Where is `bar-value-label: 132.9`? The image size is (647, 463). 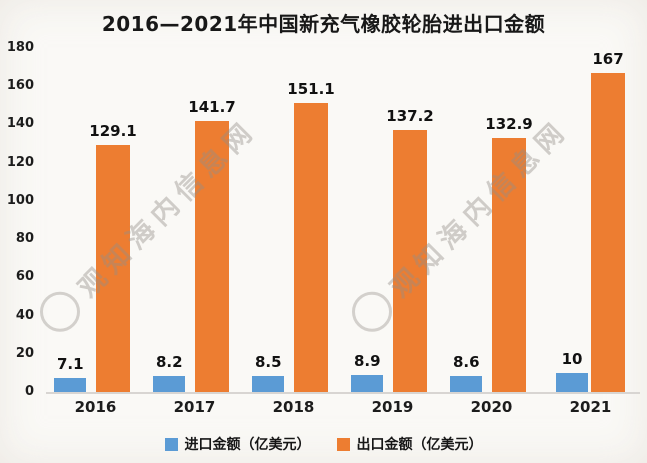
bar-value-label: 132.9 is located at coordinates (509, 124).